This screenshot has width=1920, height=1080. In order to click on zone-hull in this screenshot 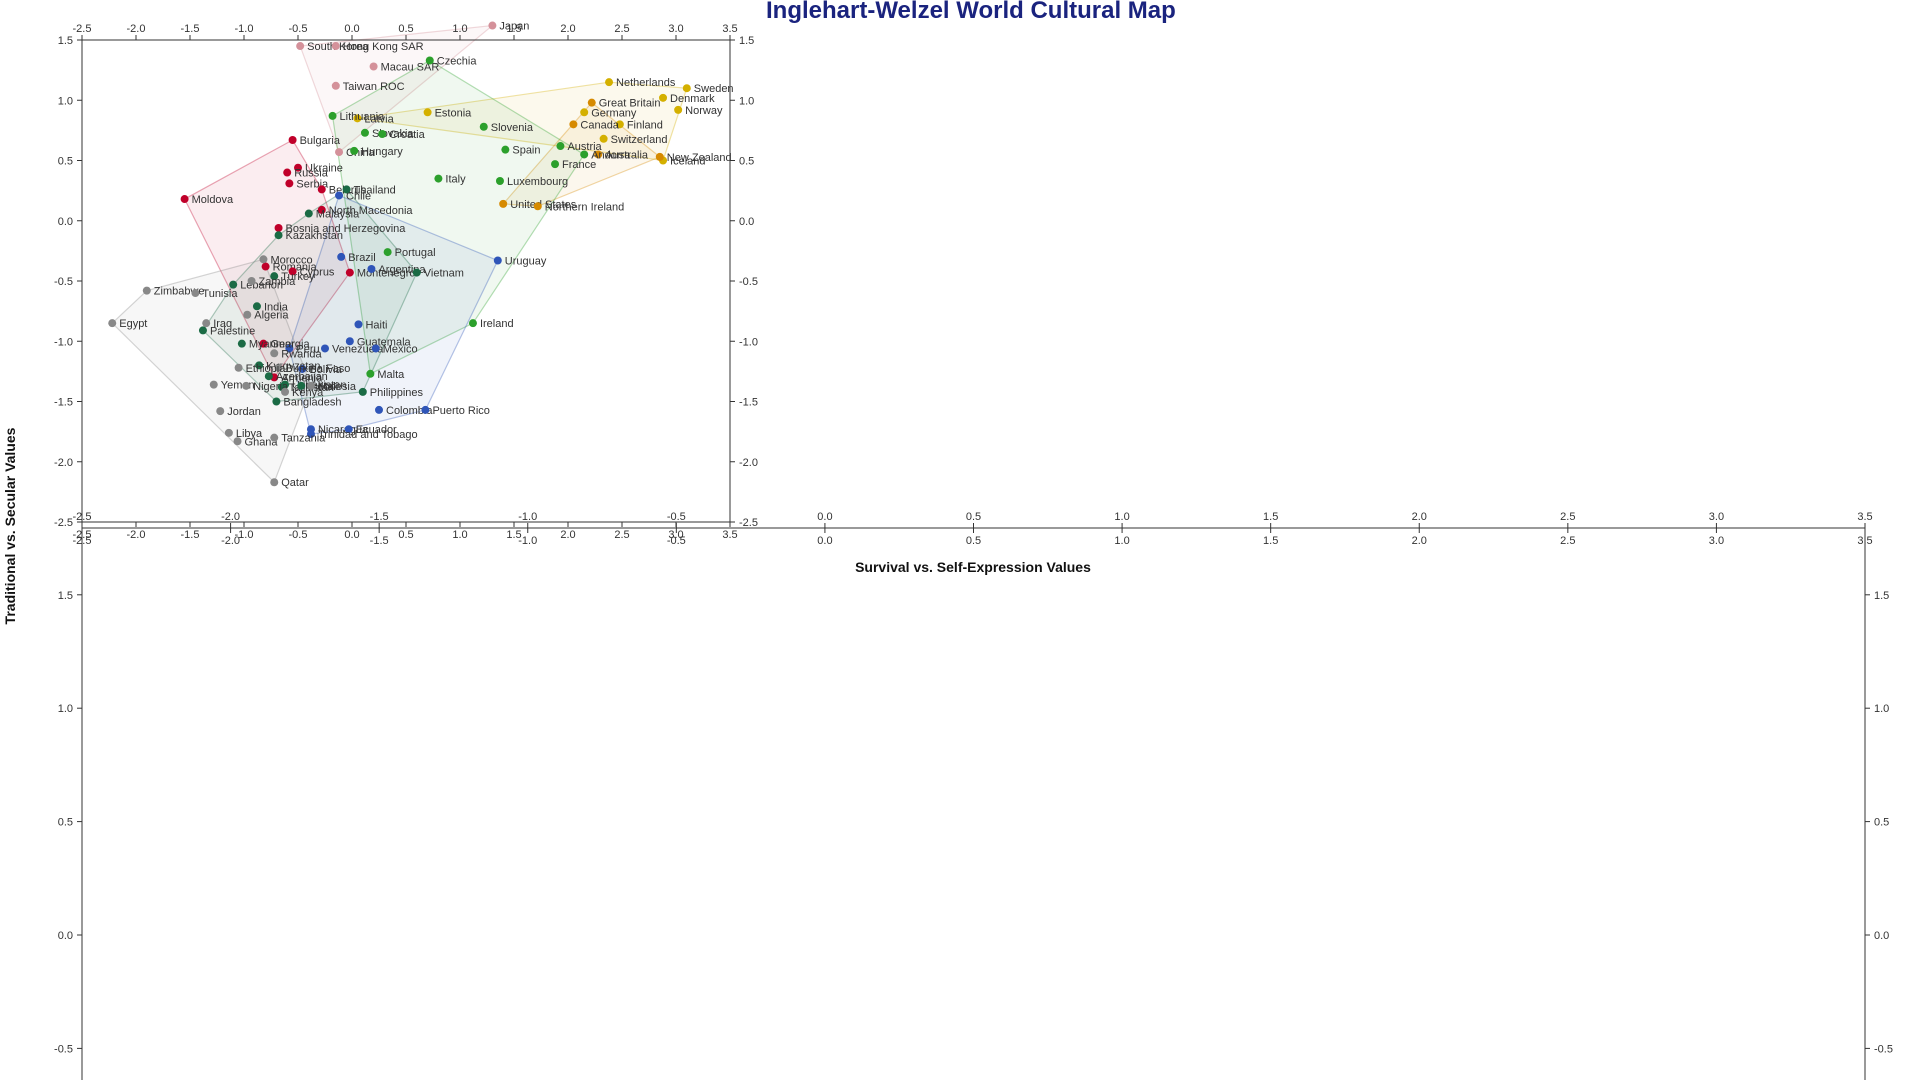, I will do `click(458, 217)`.